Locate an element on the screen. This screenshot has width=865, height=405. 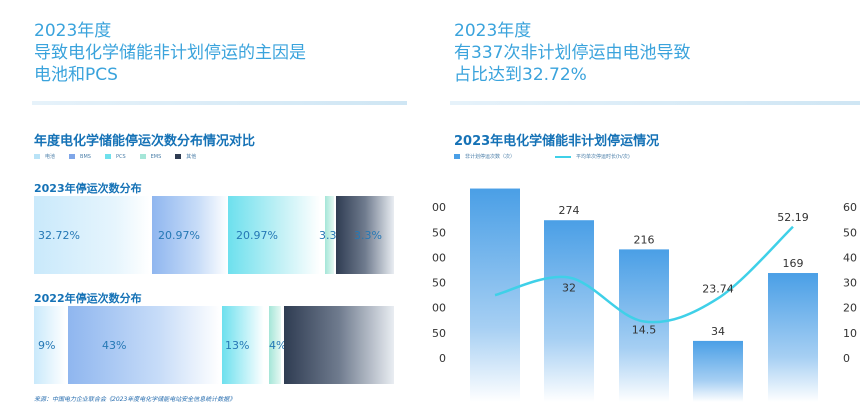
right-headline-line-3: 占比达到32.72% is located at coordinates (520, 75).